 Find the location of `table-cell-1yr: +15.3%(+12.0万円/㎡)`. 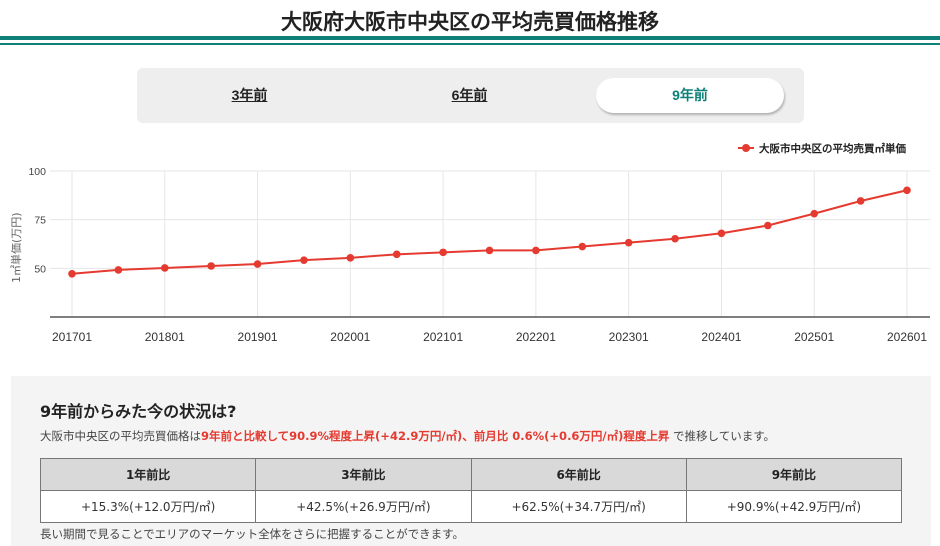

table-cell-1yr: +15.3%(+12.0万円/㎡) is located at coordinates (148, 506).